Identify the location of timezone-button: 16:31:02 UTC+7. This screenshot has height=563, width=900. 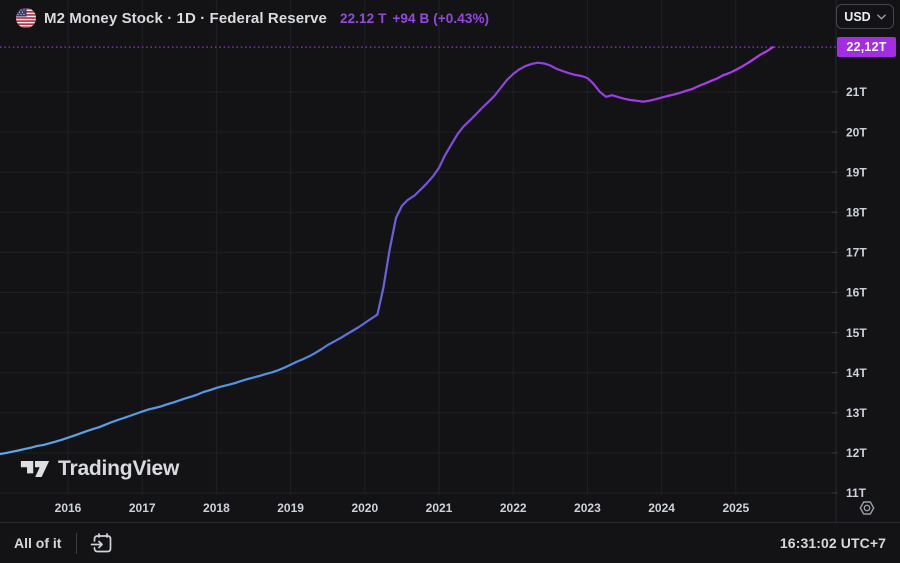
(832, 543).